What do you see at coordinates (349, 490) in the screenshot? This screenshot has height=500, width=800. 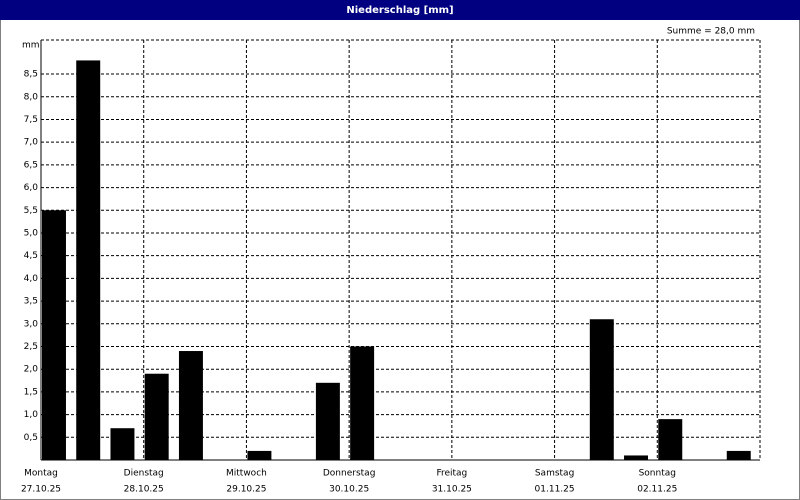 I see `x-date-label: 30.10.25` at bounding box center [349, 490].